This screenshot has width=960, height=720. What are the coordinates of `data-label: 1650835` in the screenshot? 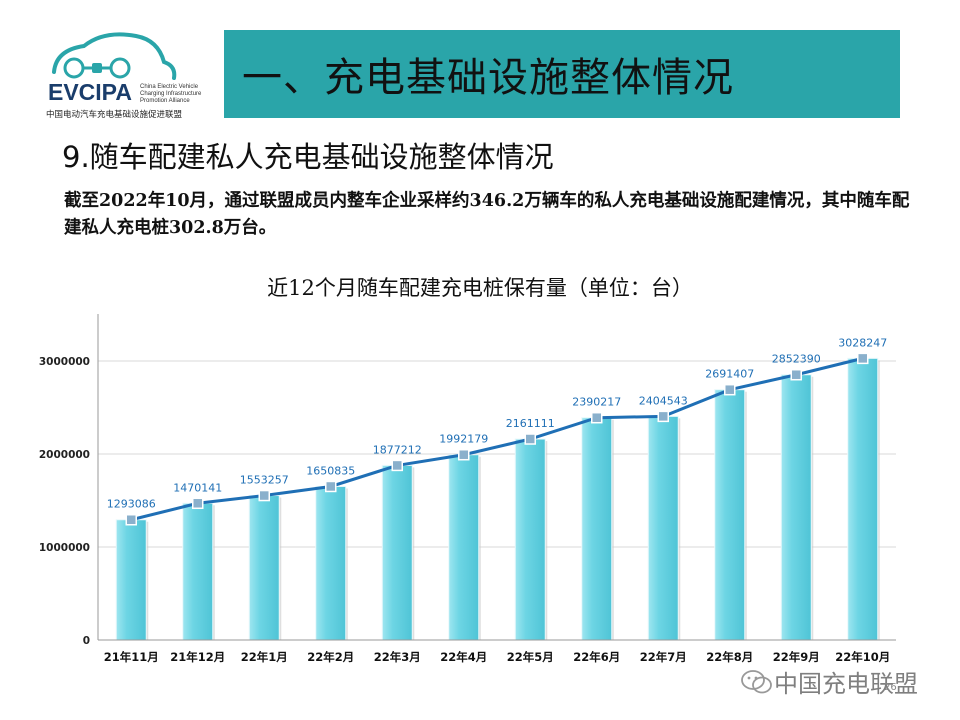 It's located at (330, 470).